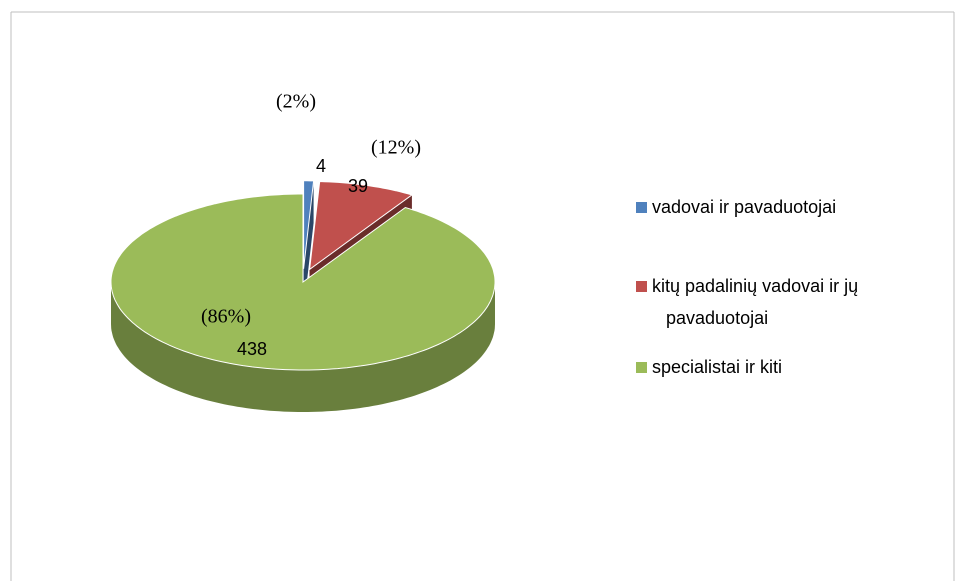 This screenshot has width=955, height=581. I want to click on data-label: 39, so click(358, 186).